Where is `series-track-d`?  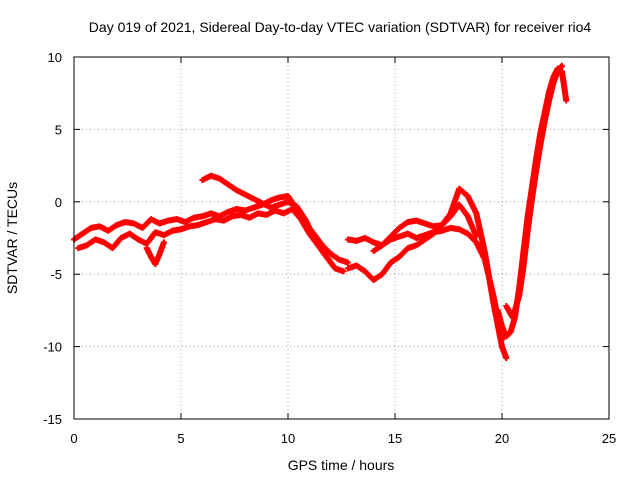
series-track-d is located at coordinates (155, 253).